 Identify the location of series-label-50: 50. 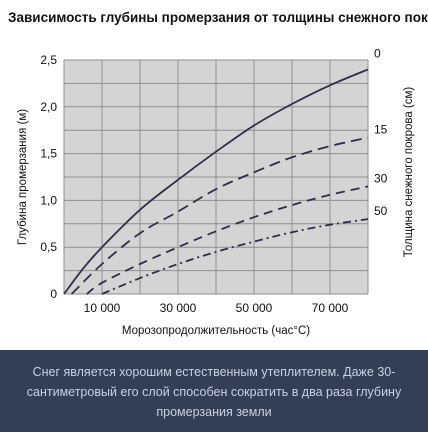
(381, 211).